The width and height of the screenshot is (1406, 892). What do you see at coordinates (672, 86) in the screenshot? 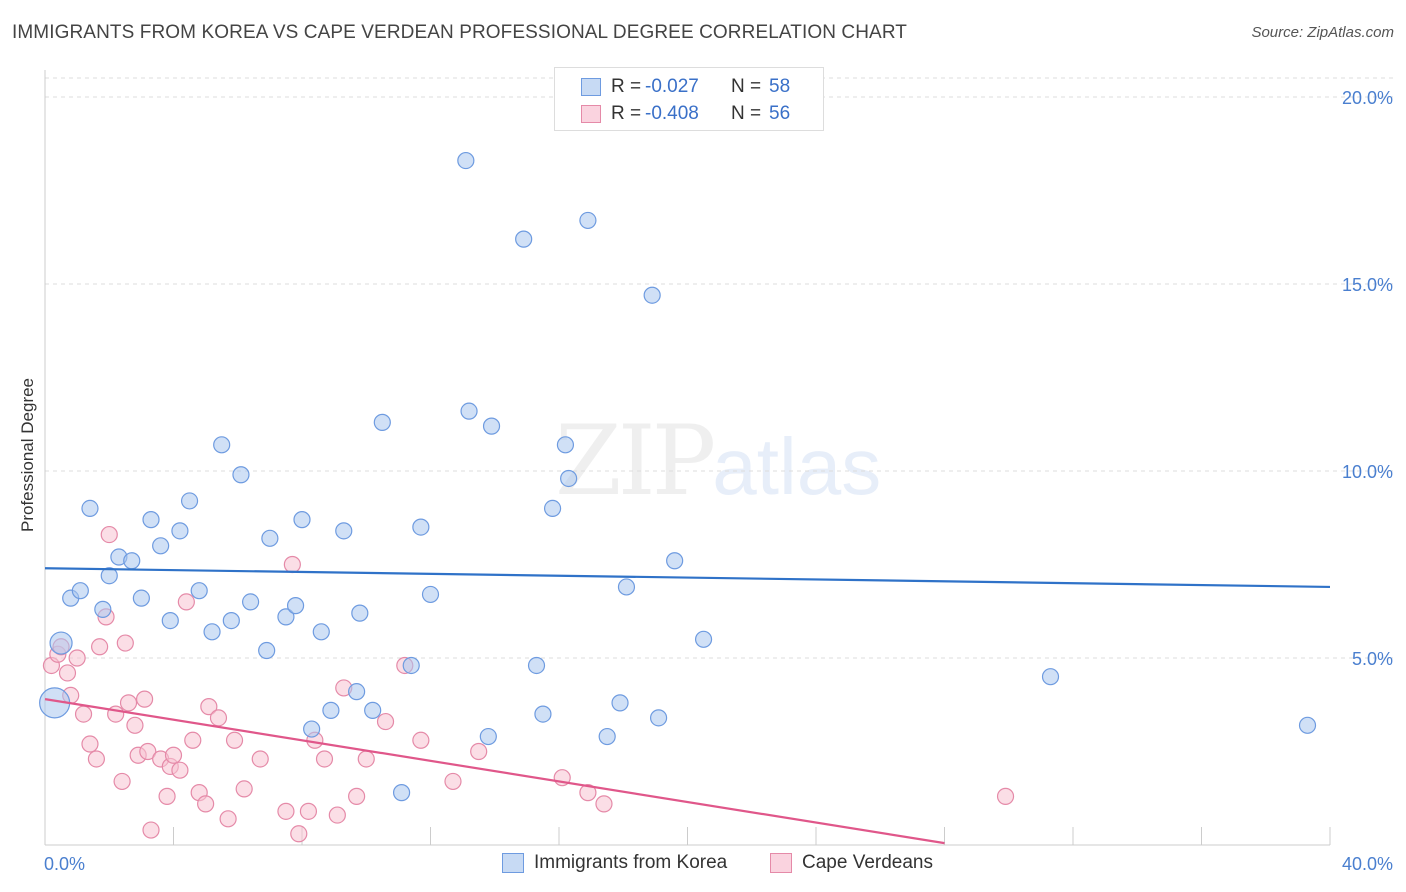
I see `legend-r-value: -0.027` at bounding box center [672, 86].